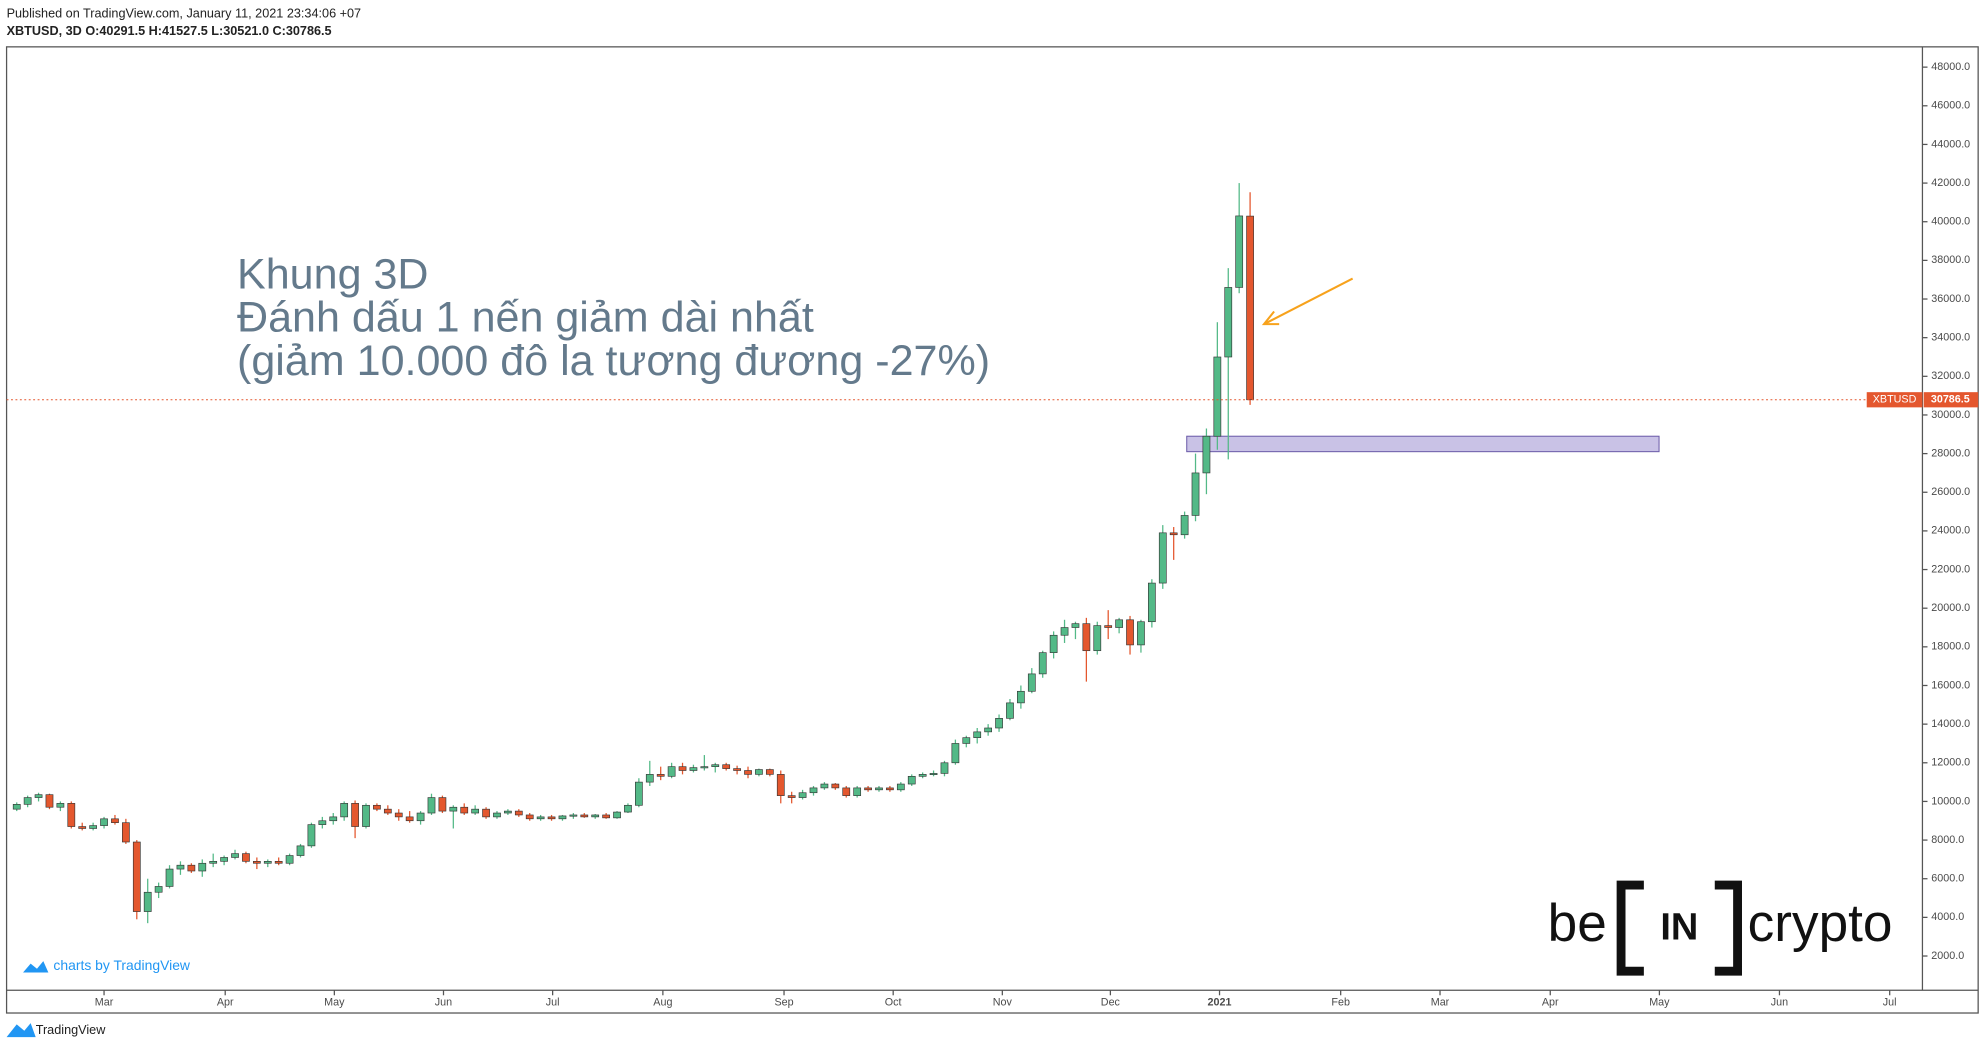  What do you see at coordinates (662, 1003) in the screenshot?
I see `x-tick-label: Aug` at bounding box center [662, 1003].